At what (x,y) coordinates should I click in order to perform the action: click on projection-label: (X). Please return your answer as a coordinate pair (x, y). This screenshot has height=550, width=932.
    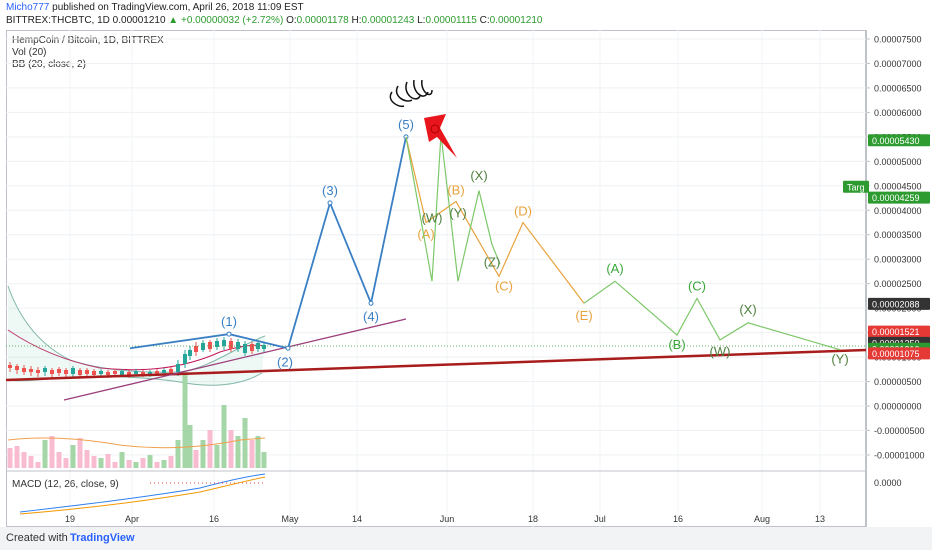
    Looking at the image, I should click on (747, 309).